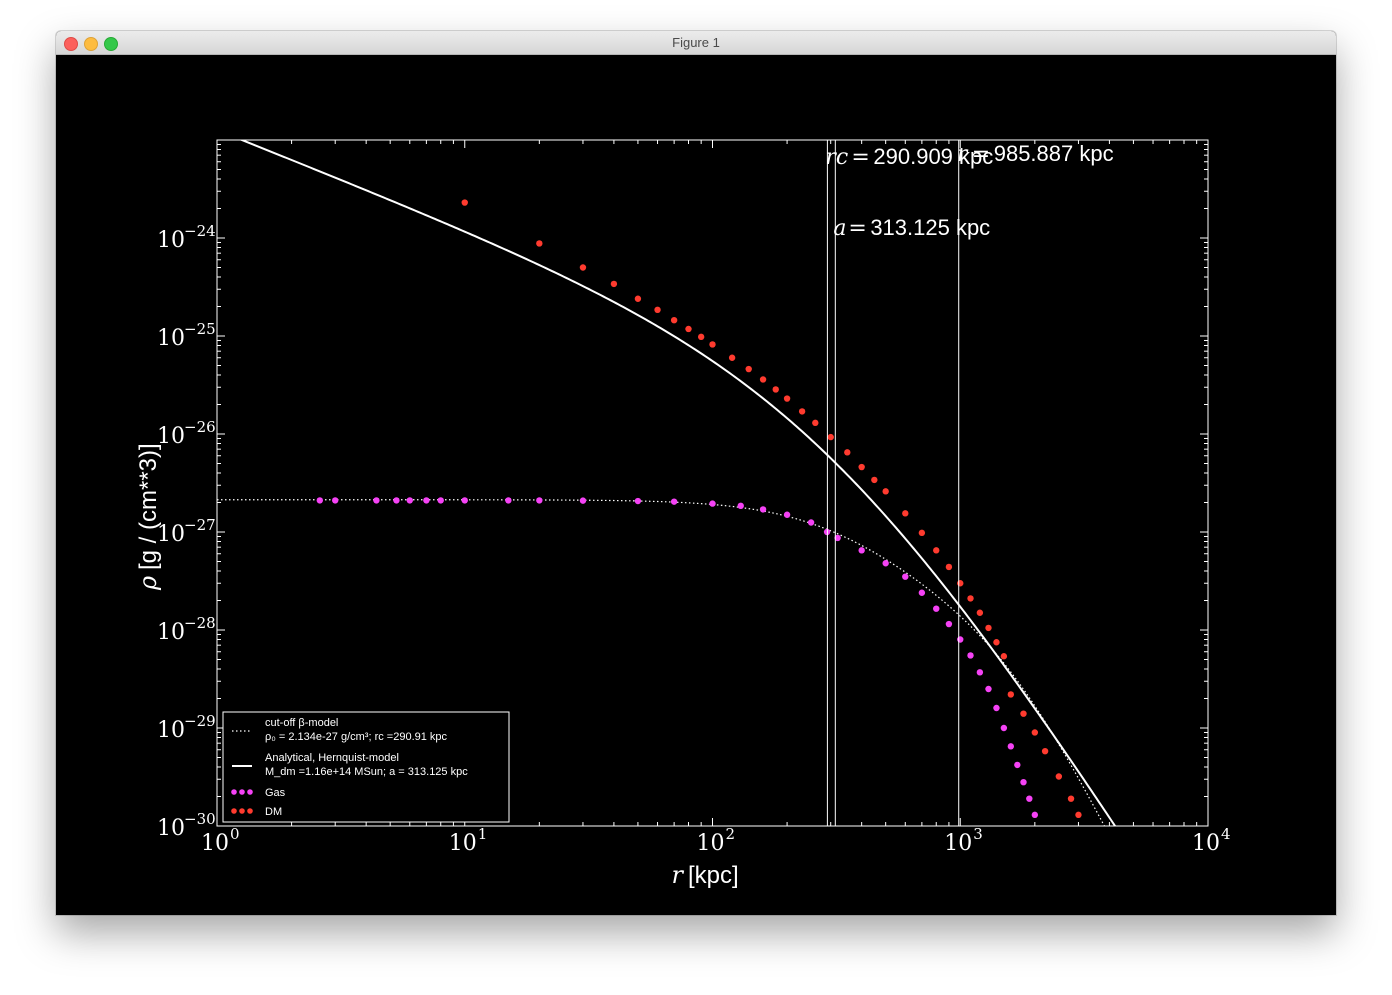 Image resolution: width=1392 pixels, height=995 pixels. I want to click on minimize-button, so click(91, 44).